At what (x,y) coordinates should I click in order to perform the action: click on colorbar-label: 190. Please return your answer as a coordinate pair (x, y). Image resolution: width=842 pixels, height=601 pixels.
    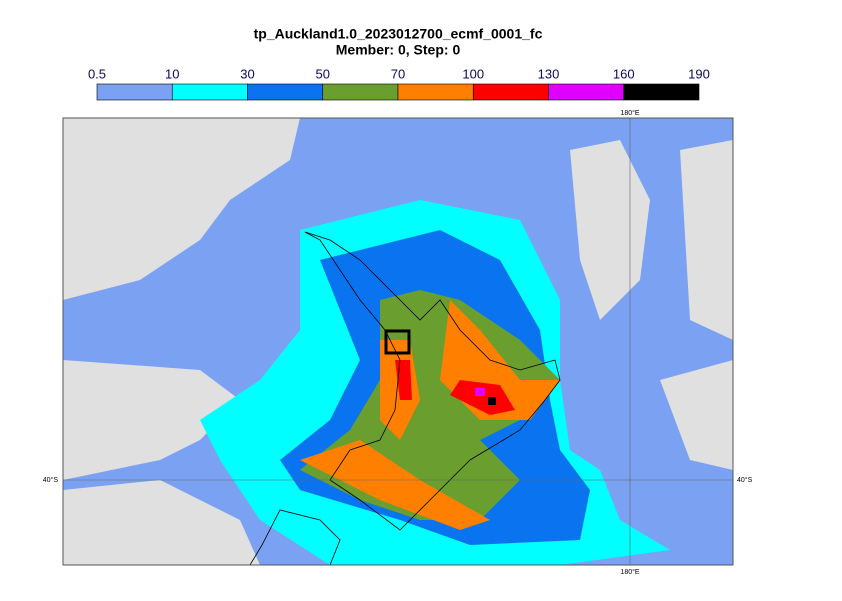
    Looking at the image, I should click on (699, 73).